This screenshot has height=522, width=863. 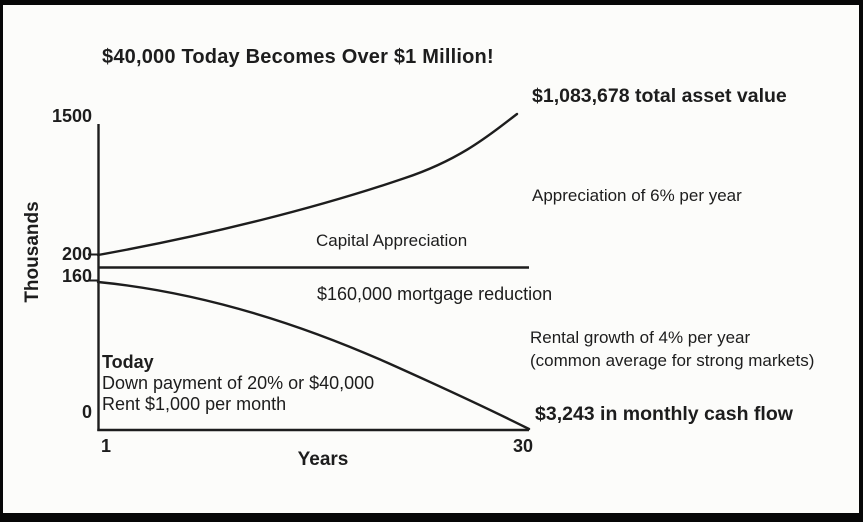 What do you see at coordinates (313, 355) in the screenshot?
I see `mortgage-balance-curve` at bounding box center [313, 355].